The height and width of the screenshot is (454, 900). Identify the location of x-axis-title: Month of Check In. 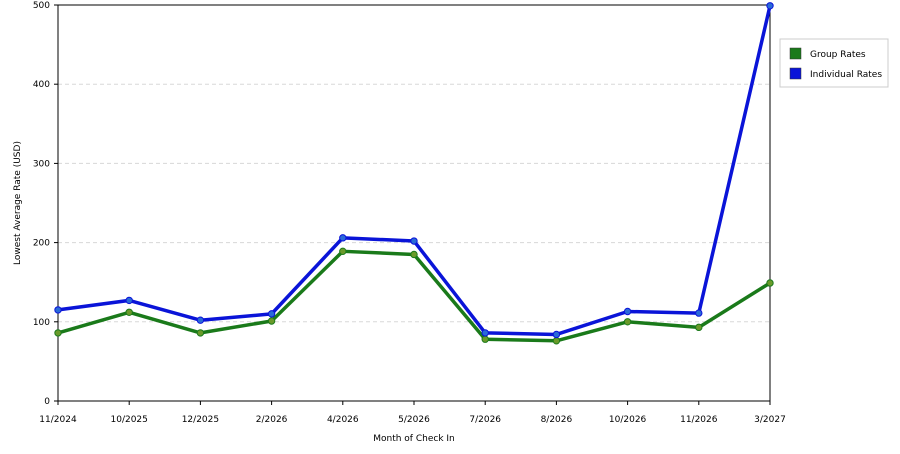
(414, 439).